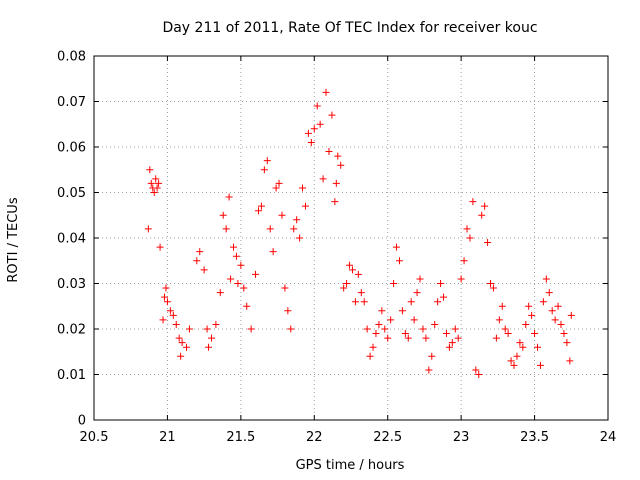  What do you see at coordinates (71, 102) in the screenshot?
I see `y-tick-label: 0.07` at bounding box center [71, 102].